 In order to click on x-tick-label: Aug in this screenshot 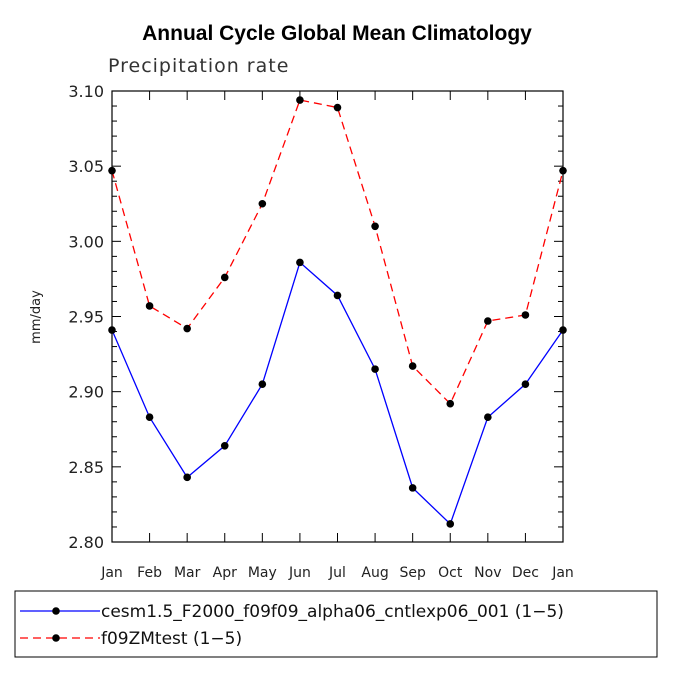, I will do `click(374, 573)`.